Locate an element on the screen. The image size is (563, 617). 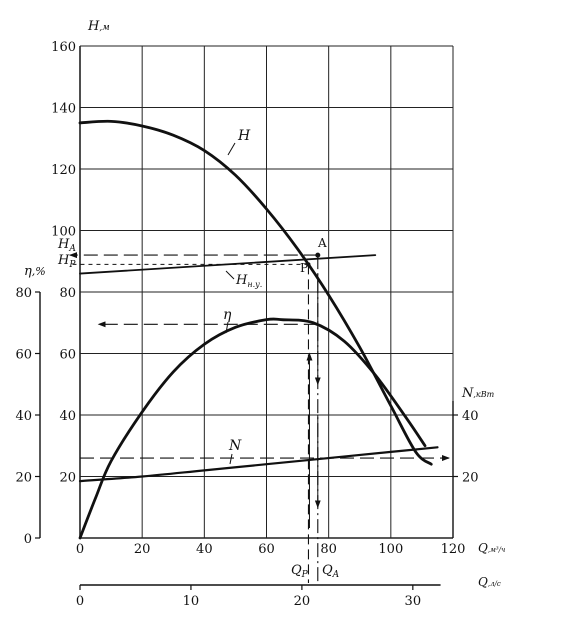
hnu-curve-label: Hн.у. is located at coordinates (248, 281).